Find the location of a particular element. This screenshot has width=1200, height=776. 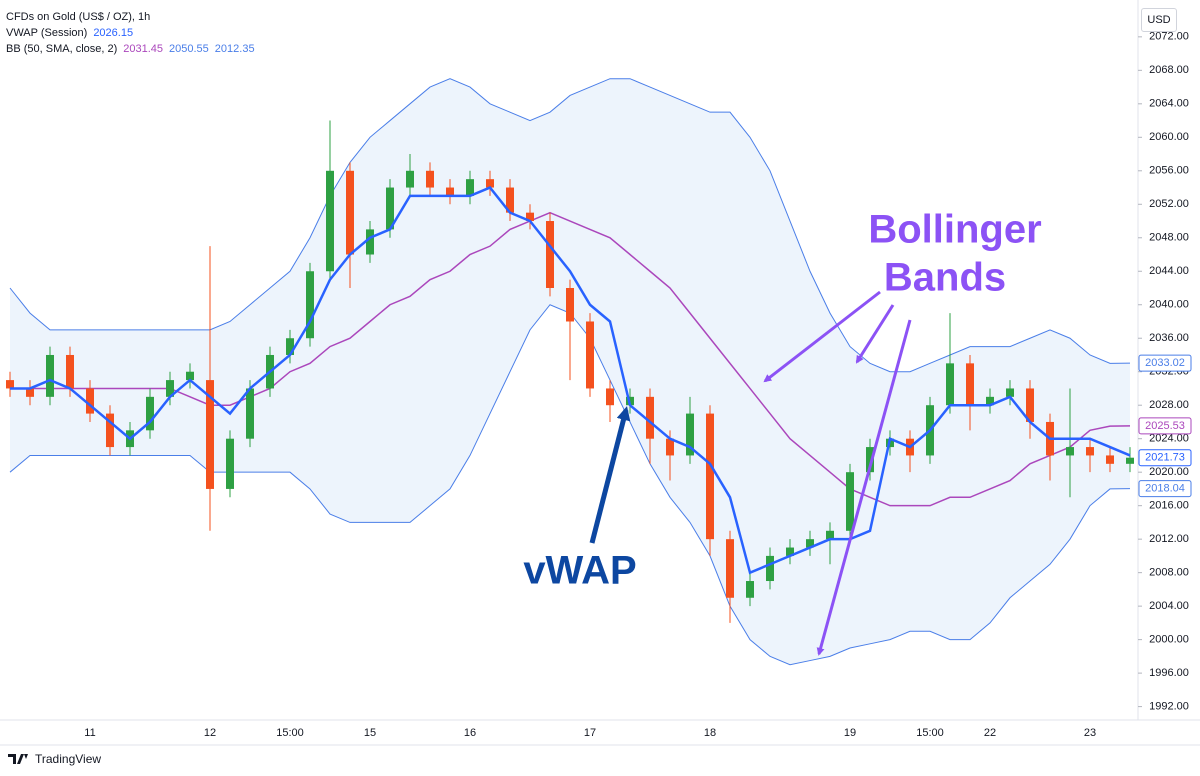

y-tick-label: 2060.00 is located at coordinates (1169, 137).